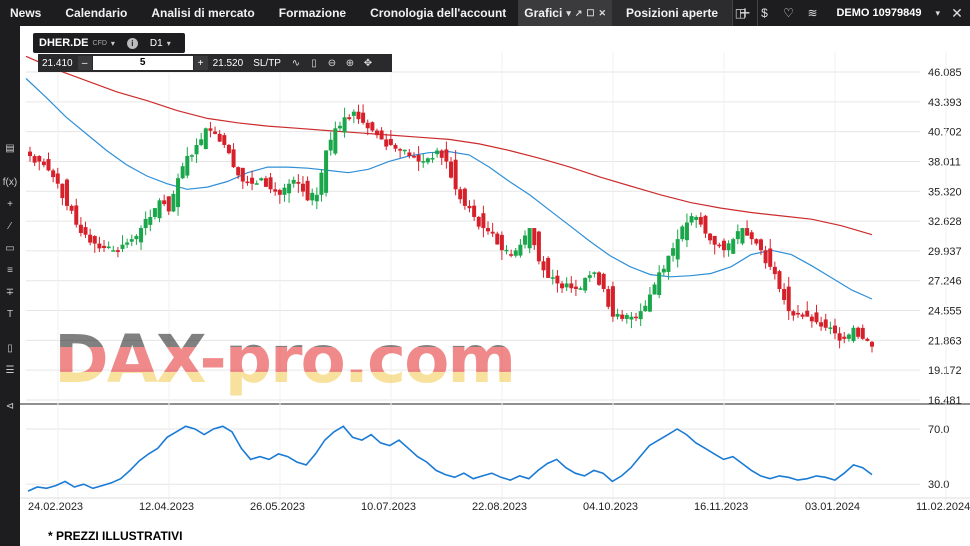 This screenshot has width=970, height=546. I want to click on currency-exchange-icon: $, so click(764, 13).